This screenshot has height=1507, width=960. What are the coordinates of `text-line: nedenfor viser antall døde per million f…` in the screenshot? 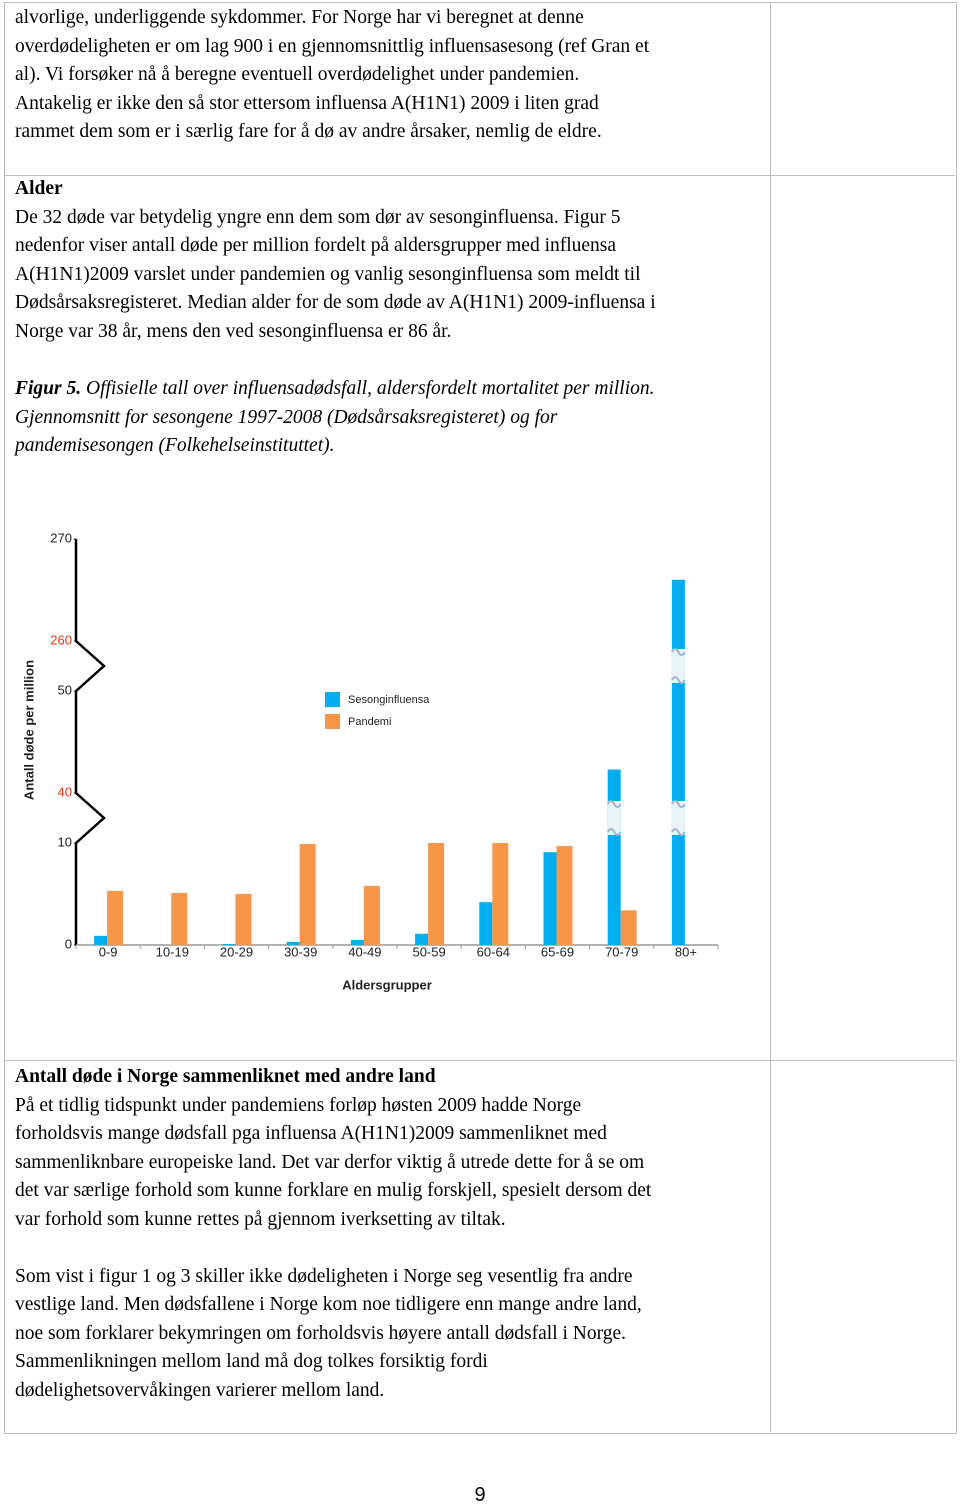 It's located at (316, 245).